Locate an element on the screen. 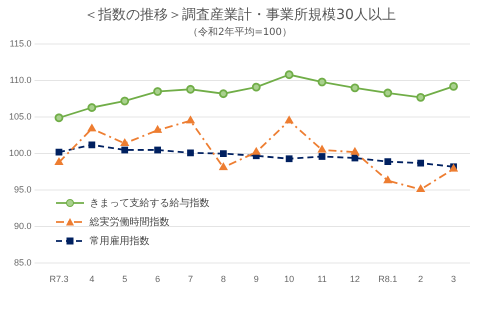  x-tick-label: 10 is located at coordinates (289, 279).